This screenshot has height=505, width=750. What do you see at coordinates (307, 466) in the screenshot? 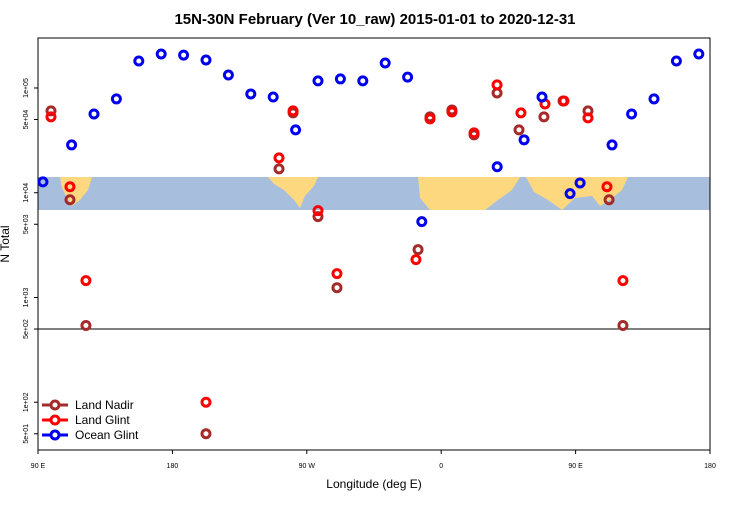
I see `x-tick-label: 90 W` at bounding box center [307, 466].